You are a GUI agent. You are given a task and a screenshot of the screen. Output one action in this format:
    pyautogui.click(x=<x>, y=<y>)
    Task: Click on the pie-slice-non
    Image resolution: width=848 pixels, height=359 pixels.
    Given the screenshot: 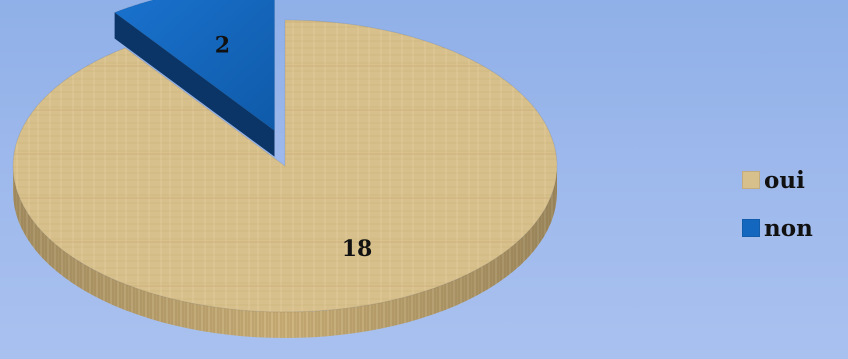 What is the action you would take?
    pyautogui.click(x=194, y=66)
    